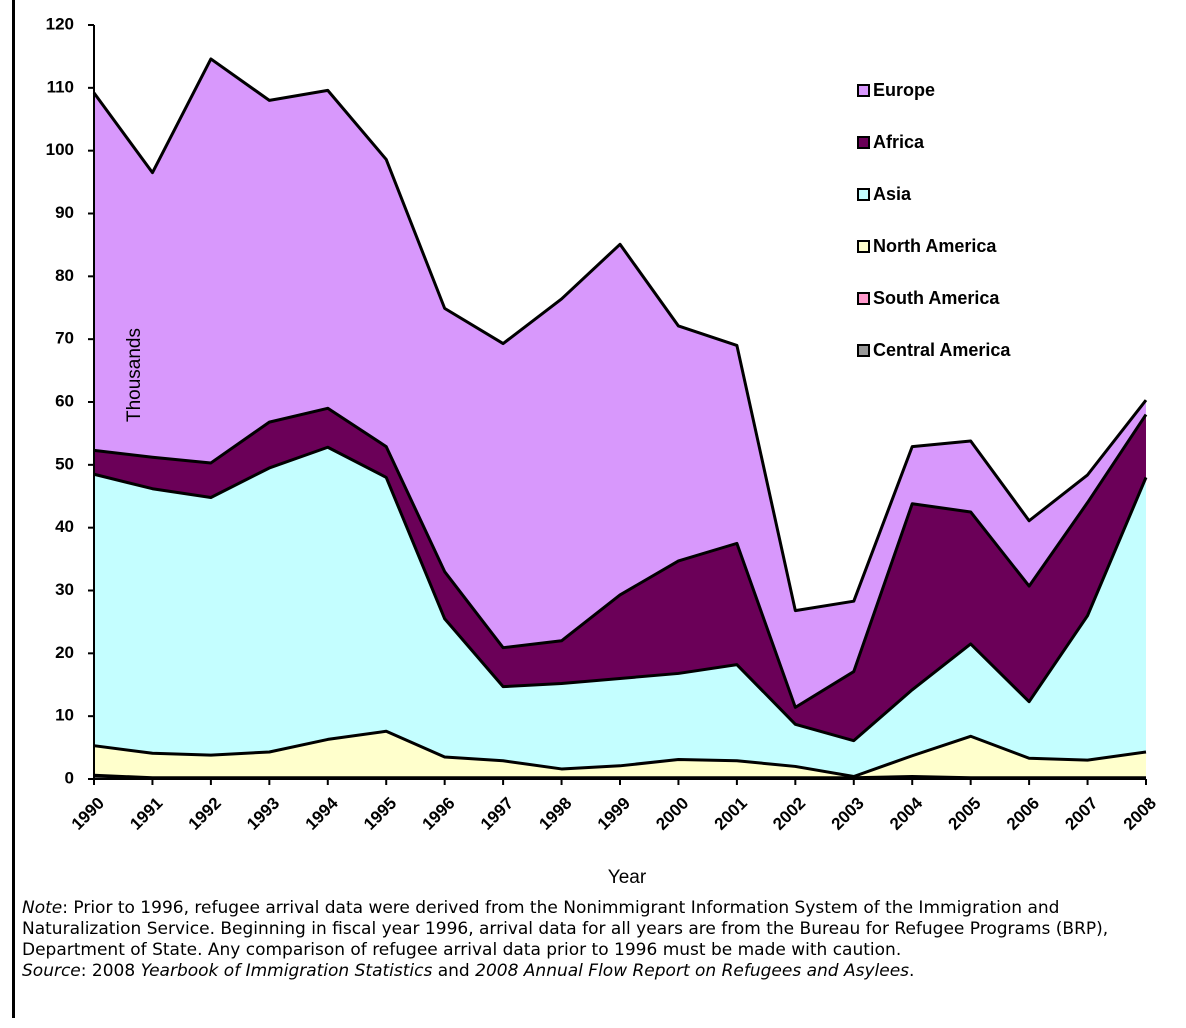 The height and width of the screenshot is (1028, 1186). What do you see at coordinates (64, 652) in the screenshot?
I see `y-tick-label: 20` at bounding box center [64, 652].